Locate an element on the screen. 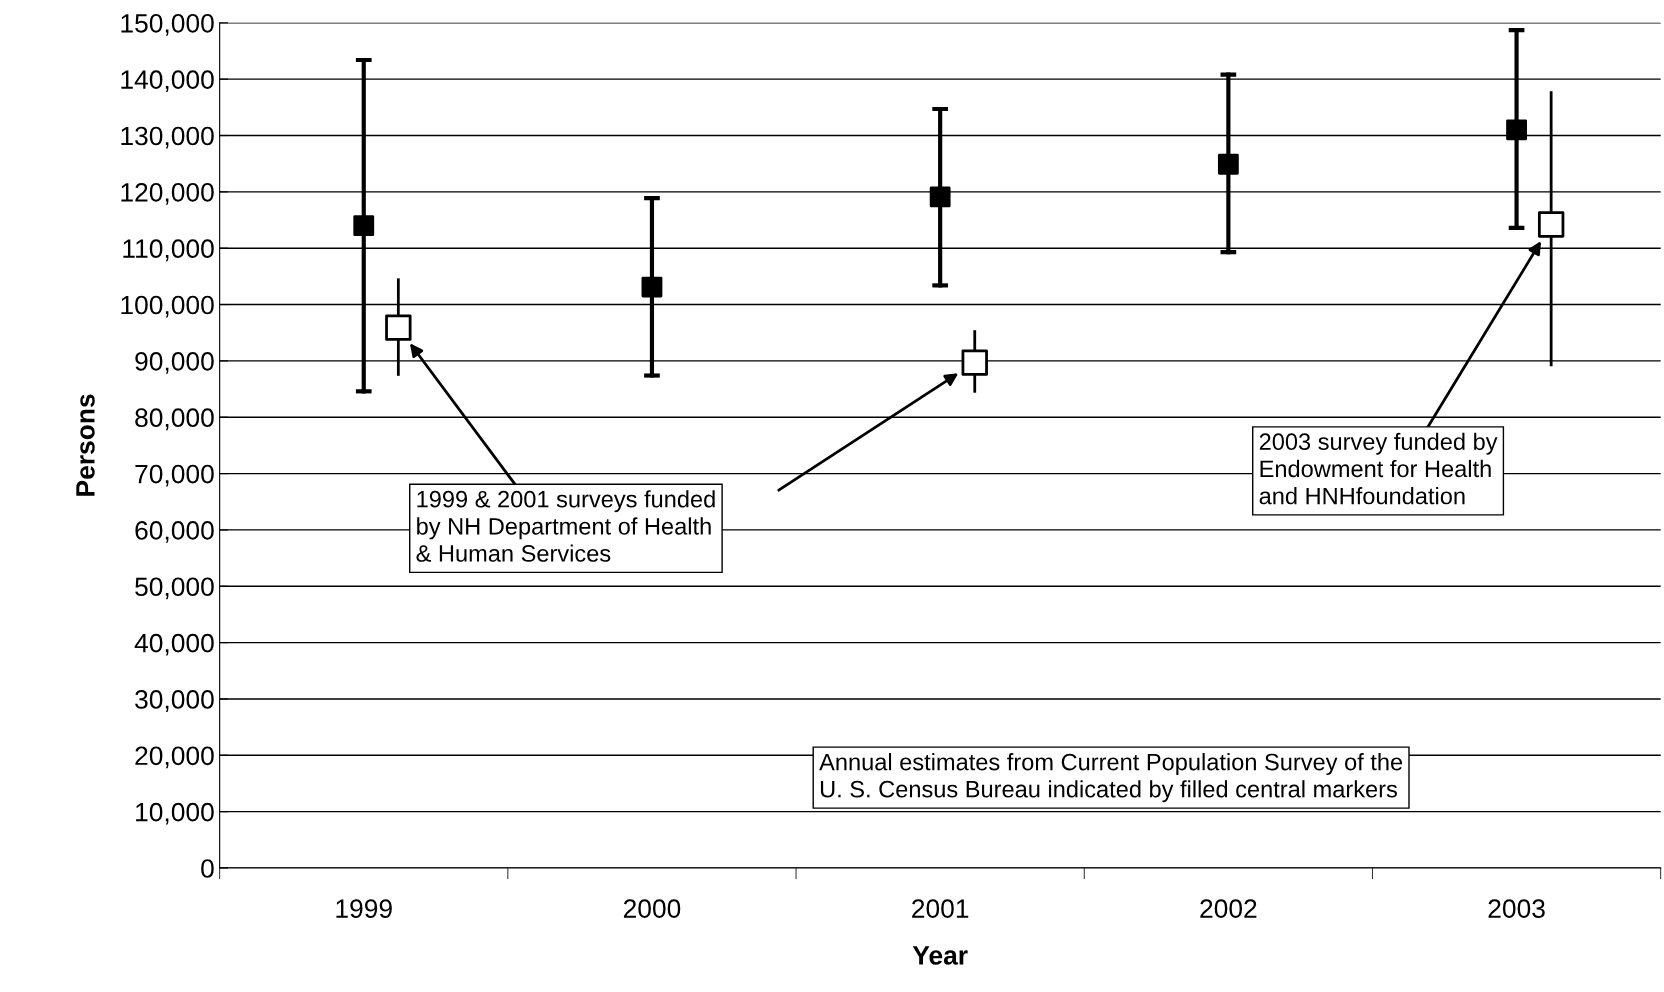 This screenshot has height=992, width=1664. annotation: Annual estimates from Current Population Survey of the U. S. Census Bureau indicated by filled central markers is located at coordinates (1111, 778).